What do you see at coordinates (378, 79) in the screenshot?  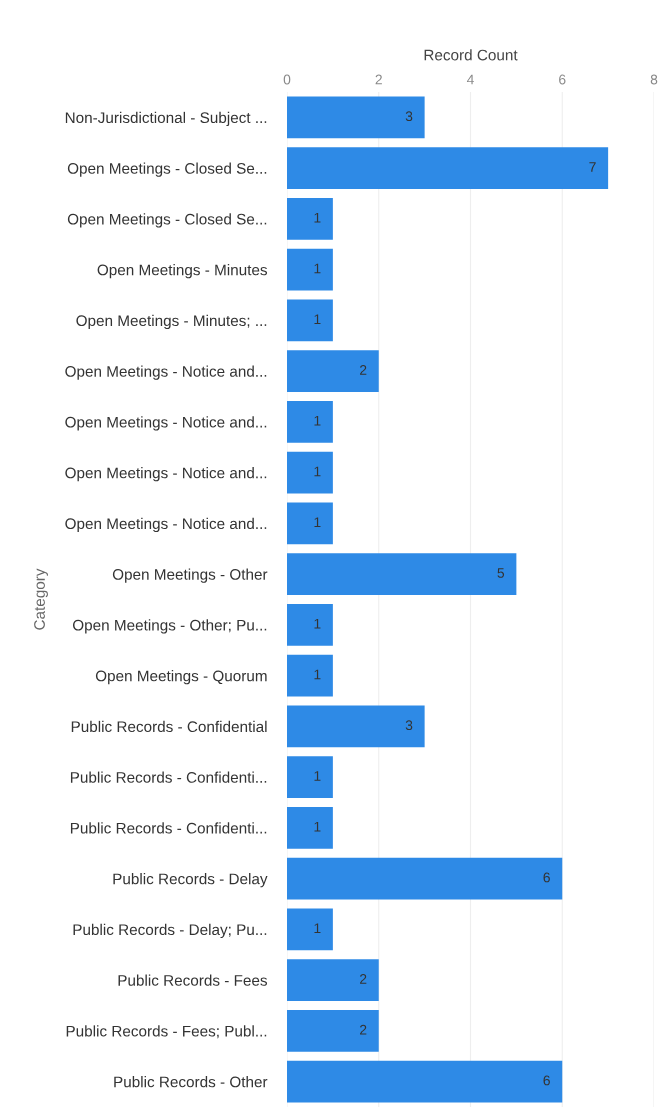 I see `x-tick-label: 2` at bounding box center [378, 79].